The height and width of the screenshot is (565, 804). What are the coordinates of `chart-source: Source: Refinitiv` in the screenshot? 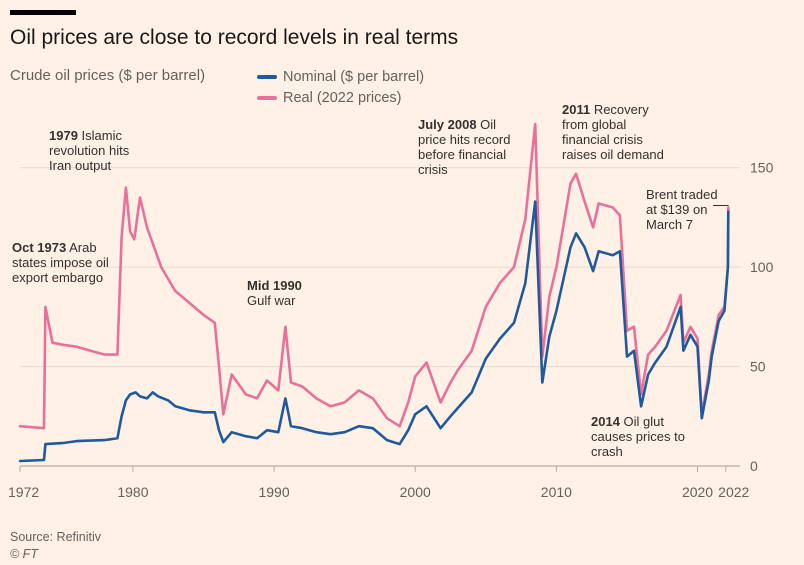 It's located at (56, 537).